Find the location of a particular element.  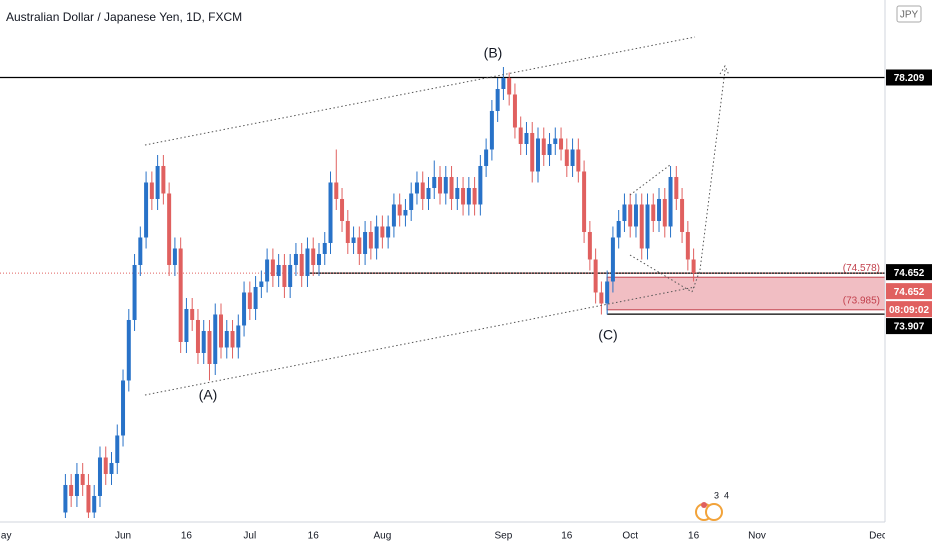

x-tick-label: Dec is located at coordinates (878, 536).